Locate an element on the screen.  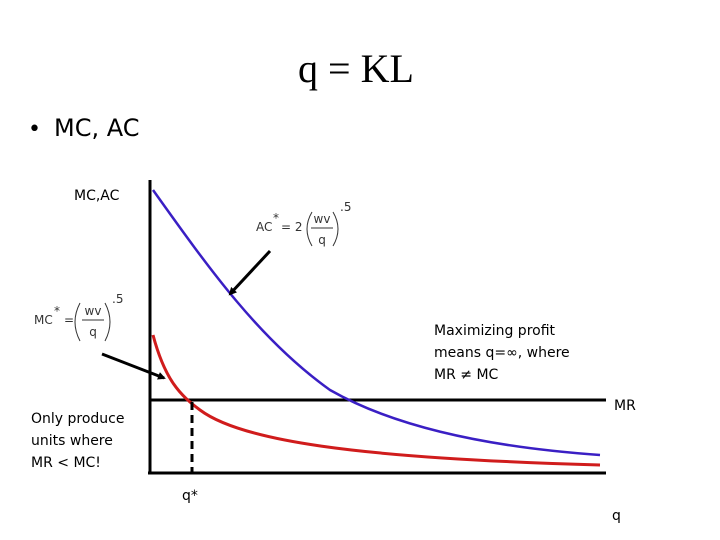
formula-eq: = is located at coordinates (69, 320).